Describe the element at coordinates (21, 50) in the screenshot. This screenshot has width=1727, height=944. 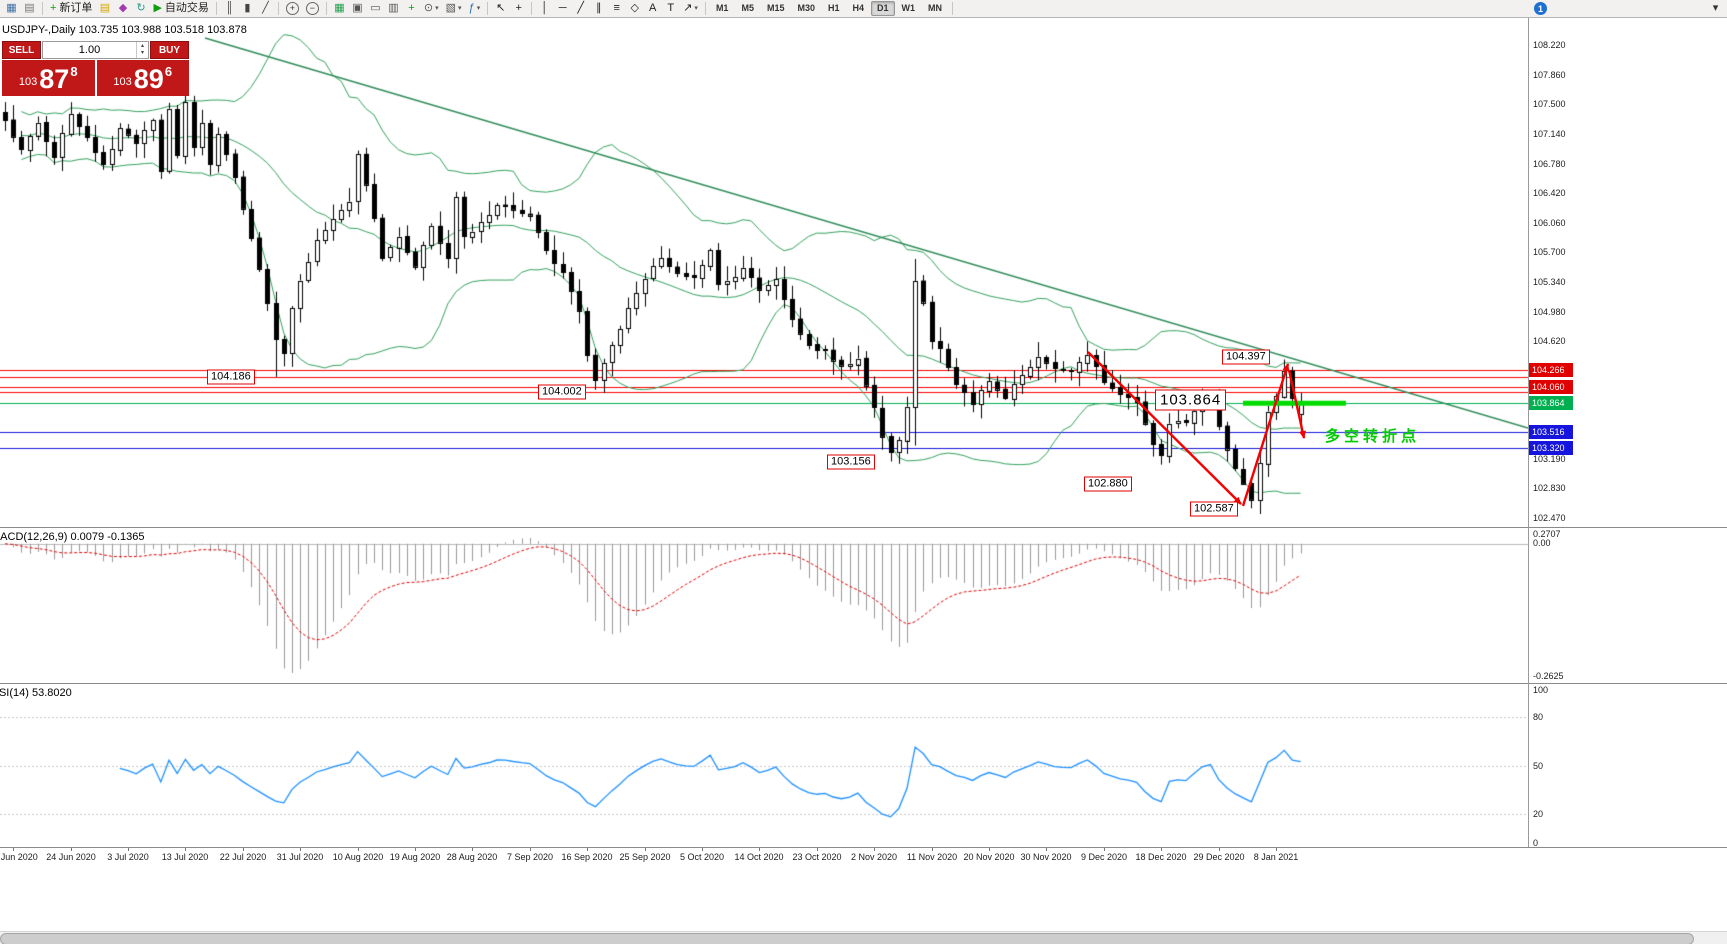
I see `sell-button: SELL` at that location.